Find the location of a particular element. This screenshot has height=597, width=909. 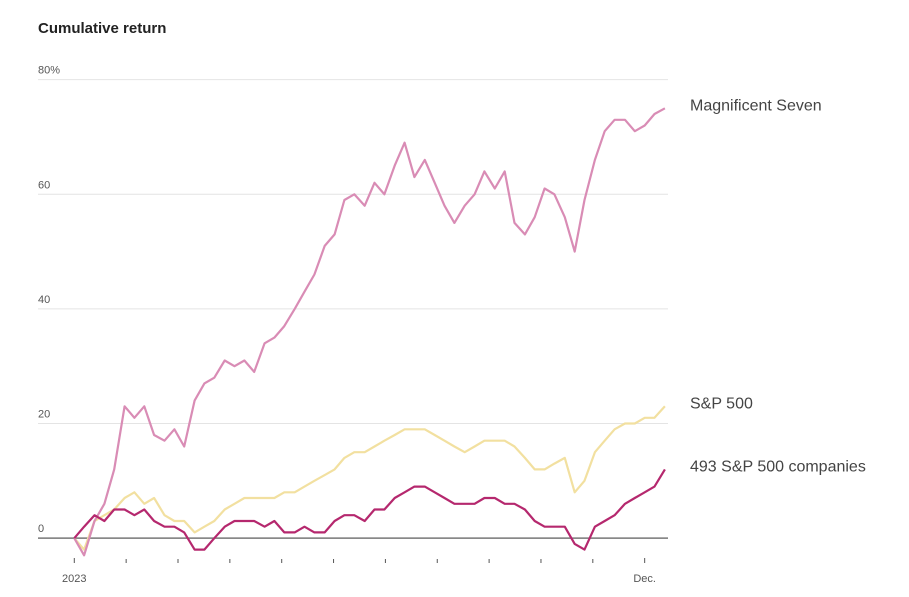

series-label: 493 S&P 500 companies is located at coordinates (778, 466).